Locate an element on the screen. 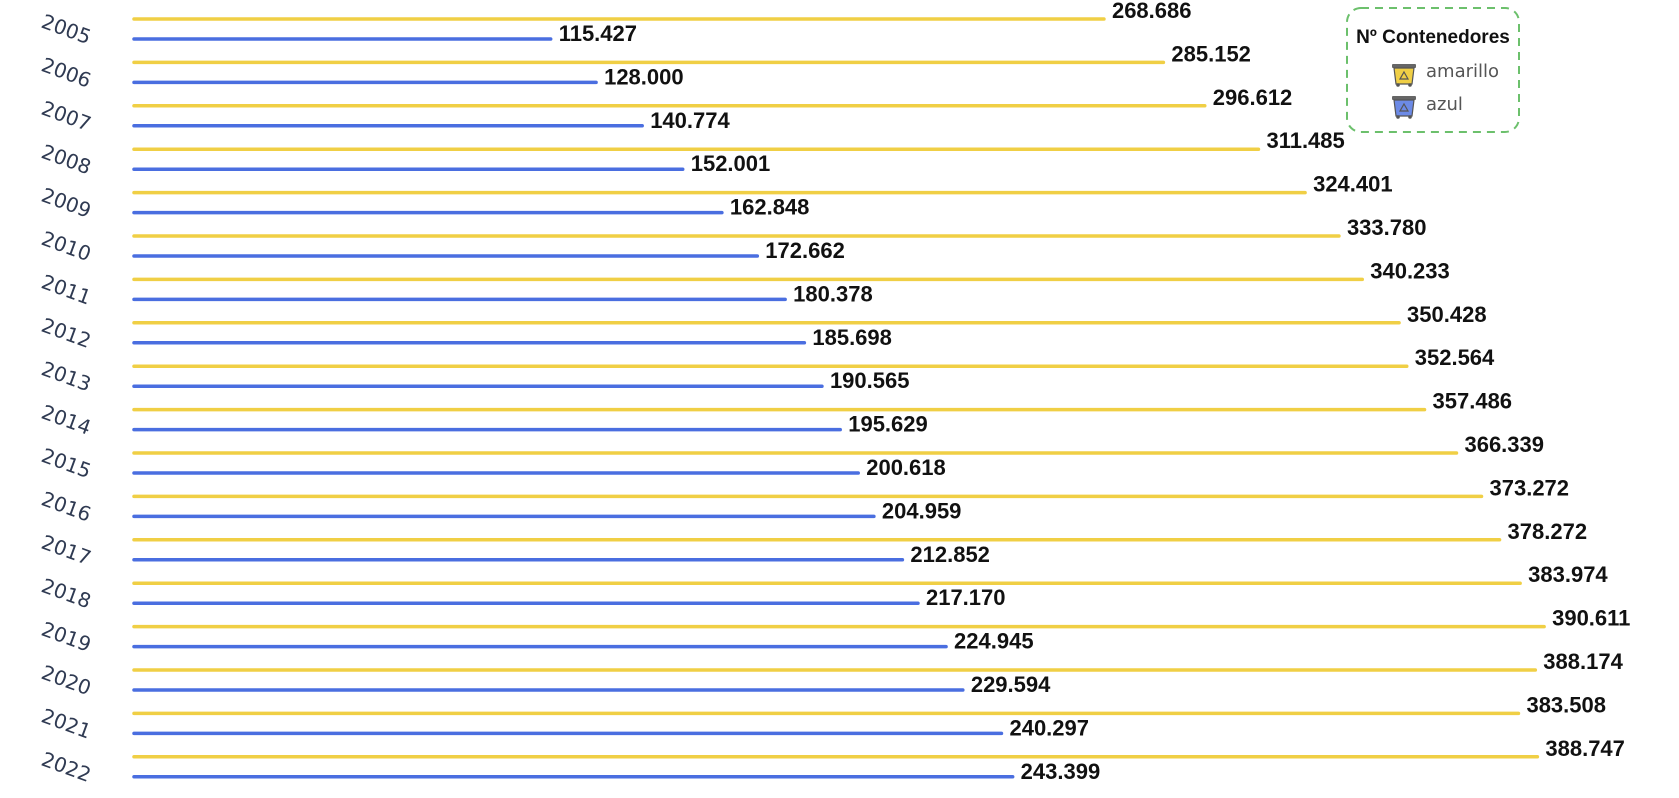 This screenshot has width=1679, height=798. value-label-amarillo: 324.401 is located at coordinates (1353, 184).